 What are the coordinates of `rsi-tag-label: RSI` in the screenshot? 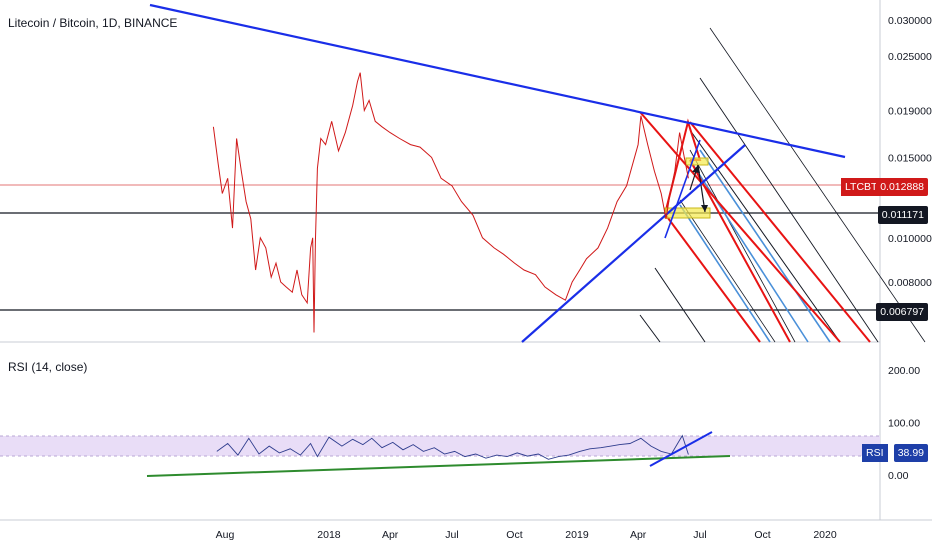 It's located at (875, 453).